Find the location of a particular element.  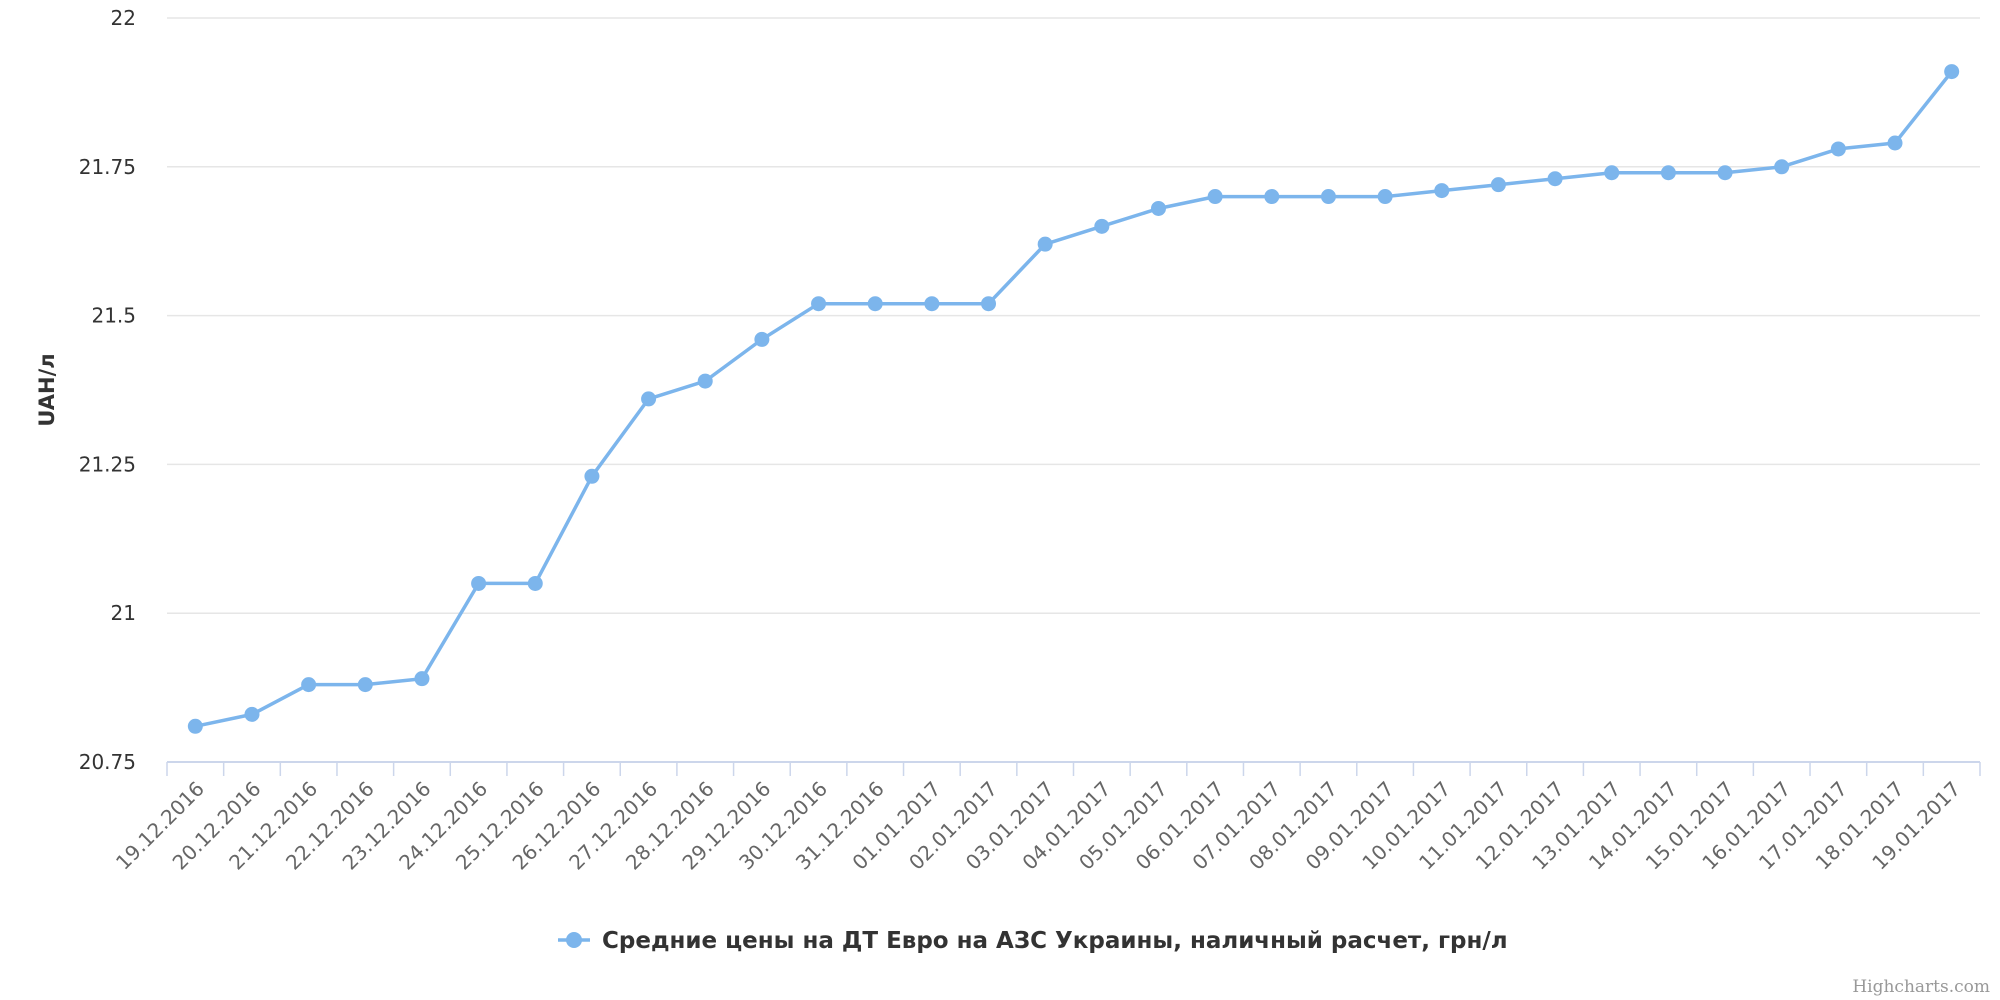

x-axis is located at coordinates (1073, 768).